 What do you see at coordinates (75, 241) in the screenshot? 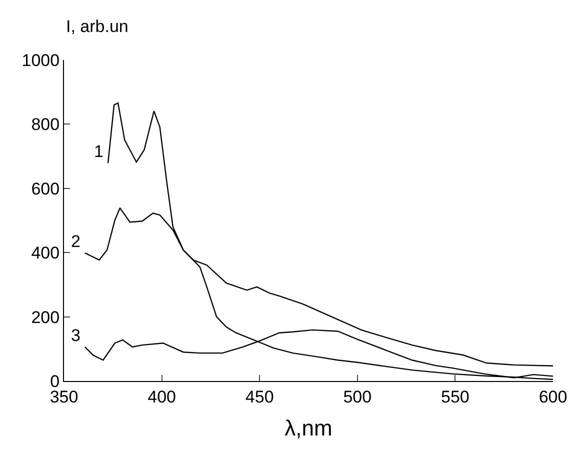
I see `series-label: 2` at bounding box center [75, 241].